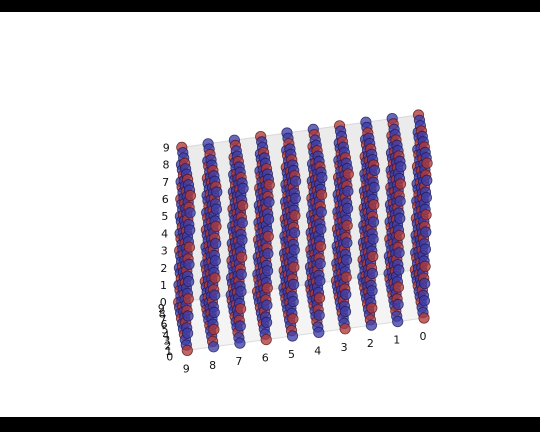 The height and width of the screenshot is (432, 540). I want to click on x-tick-3: 3, so click(344, 347).